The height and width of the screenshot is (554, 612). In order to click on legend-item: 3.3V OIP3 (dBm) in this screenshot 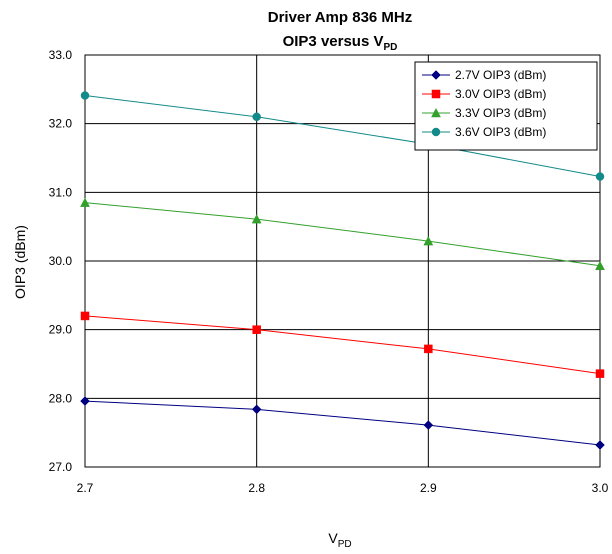, I will do `click(484, 113)`.